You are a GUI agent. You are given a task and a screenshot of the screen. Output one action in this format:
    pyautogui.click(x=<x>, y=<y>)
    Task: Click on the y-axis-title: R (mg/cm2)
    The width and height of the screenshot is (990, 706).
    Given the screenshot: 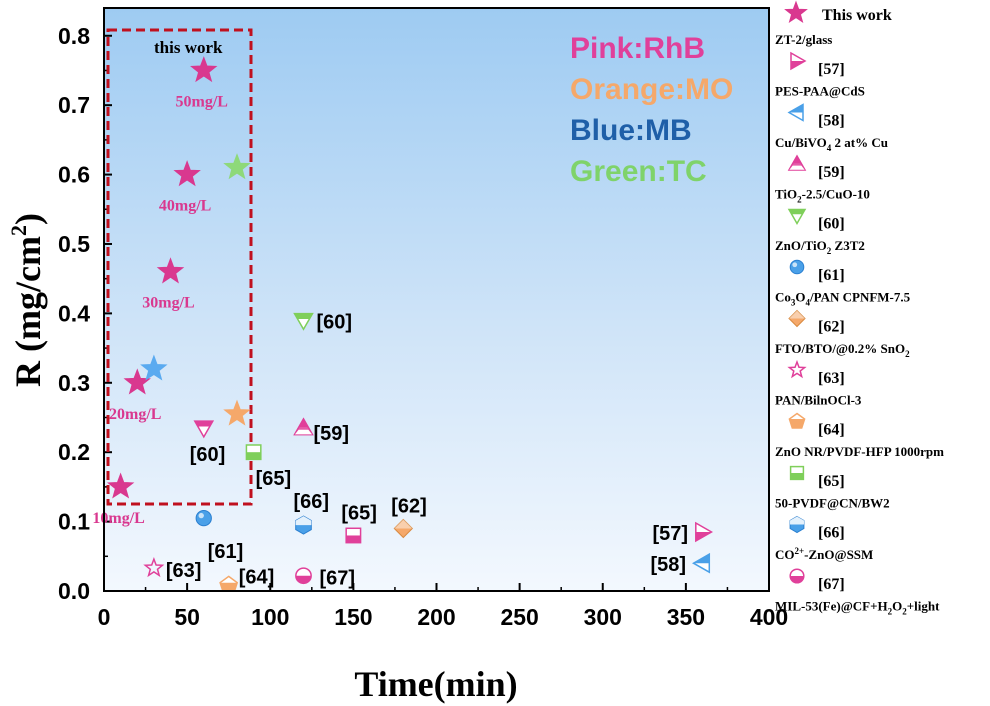 What is the action you would take?
    pyautogui.click(x=27, y=300)
    